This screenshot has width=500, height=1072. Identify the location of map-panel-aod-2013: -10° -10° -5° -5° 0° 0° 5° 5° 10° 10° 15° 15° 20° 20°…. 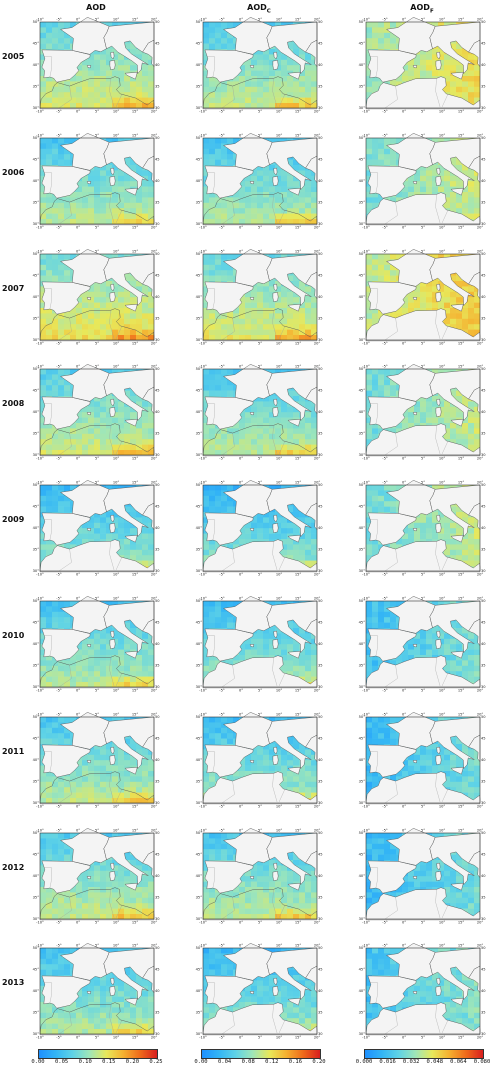
(96, 991).